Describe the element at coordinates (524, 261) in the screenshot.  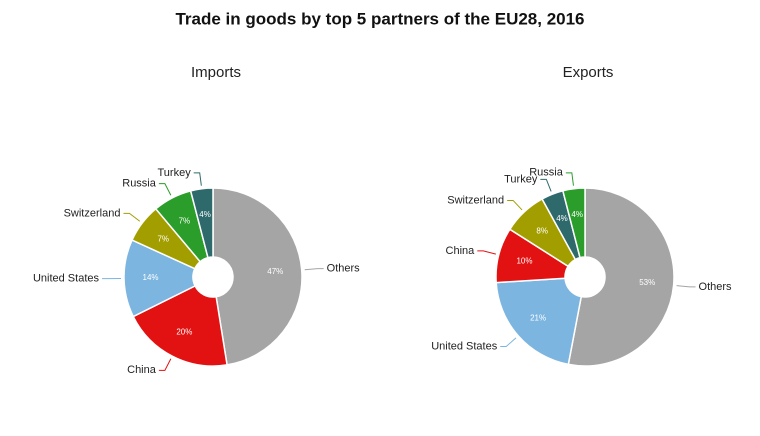
I see `data-label: 10%` at that location.